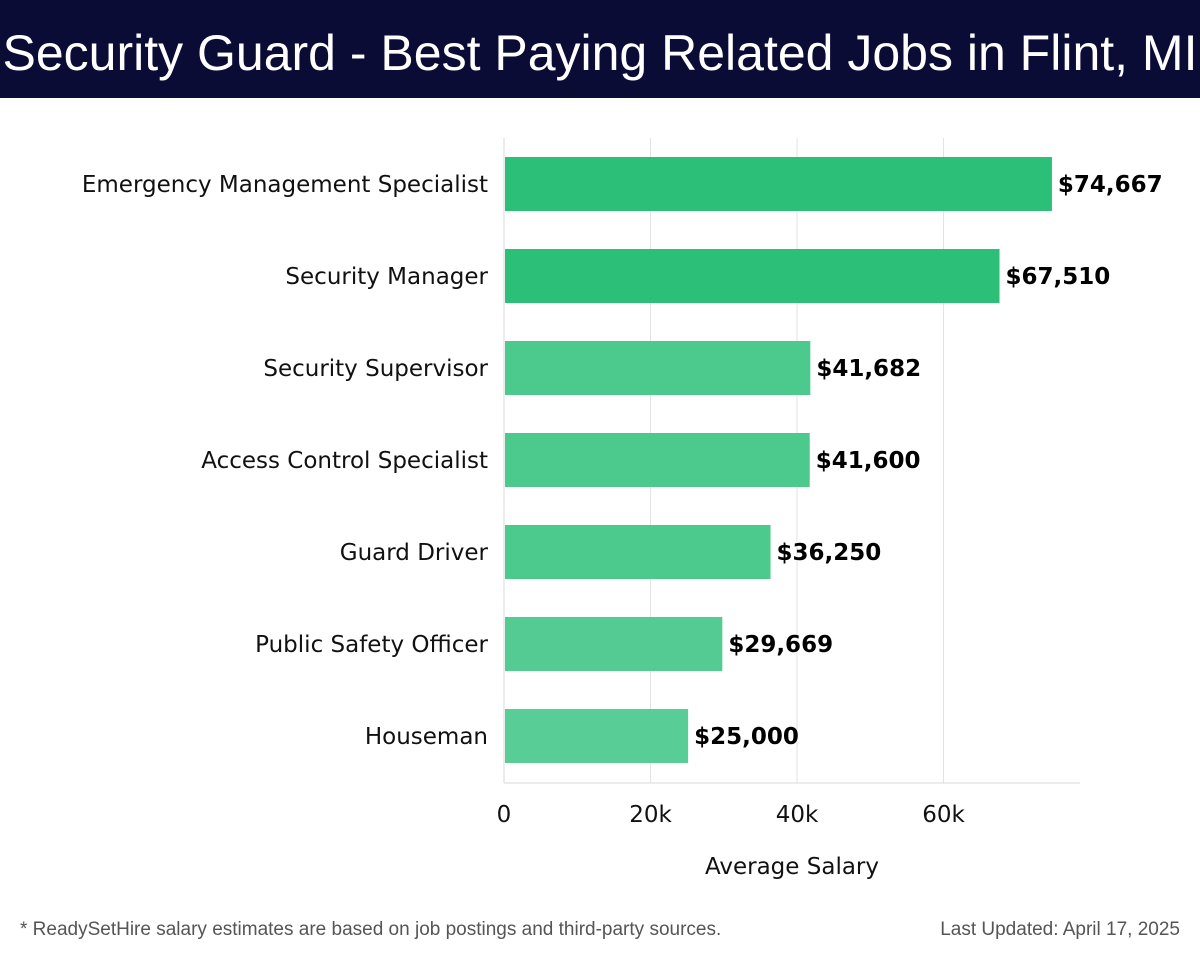 This screenshot has width=1200, height=958. Describe the element at coordinates (504, 815) in the screenshot. I see `x-tick-label: 0` at that location.